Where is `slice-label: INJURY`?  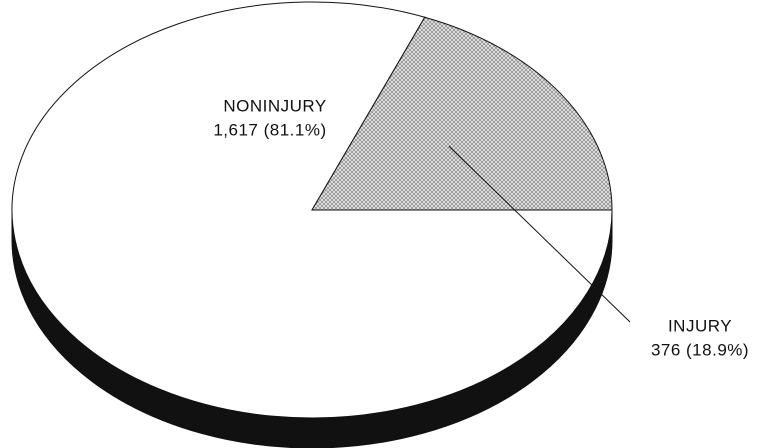 slice-label: INJURY is located at coordinates (700, 325).